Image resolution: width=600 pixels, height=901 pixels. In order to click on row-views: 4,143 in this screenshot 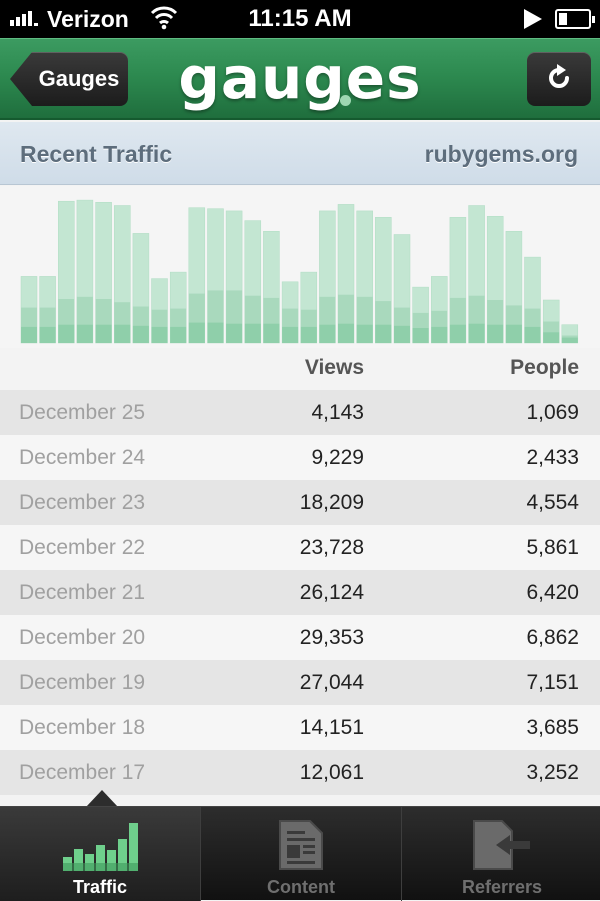, I will do `click(337, 412)`.